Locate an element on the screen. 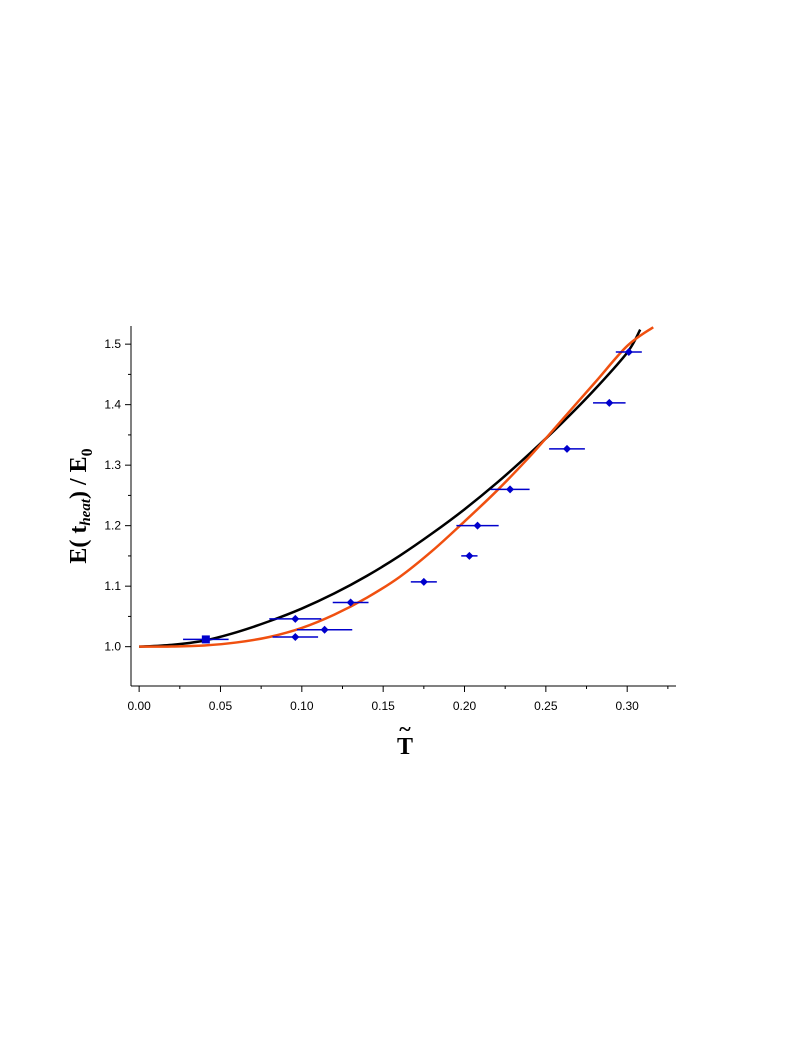 This screenshot has height=1038, width=800. y-axis-title-prefix: E( t is located at coordinates (79, 545).